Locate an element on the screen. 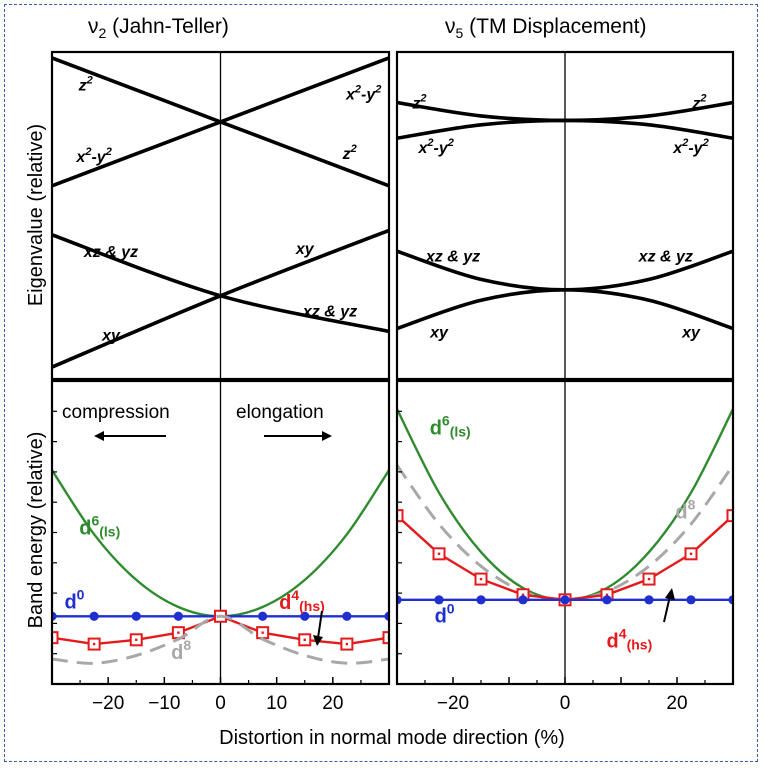 The width and height of the screenshot is (764, 768). d4-pointer-arrow-right is located at coordinates (667, 609).